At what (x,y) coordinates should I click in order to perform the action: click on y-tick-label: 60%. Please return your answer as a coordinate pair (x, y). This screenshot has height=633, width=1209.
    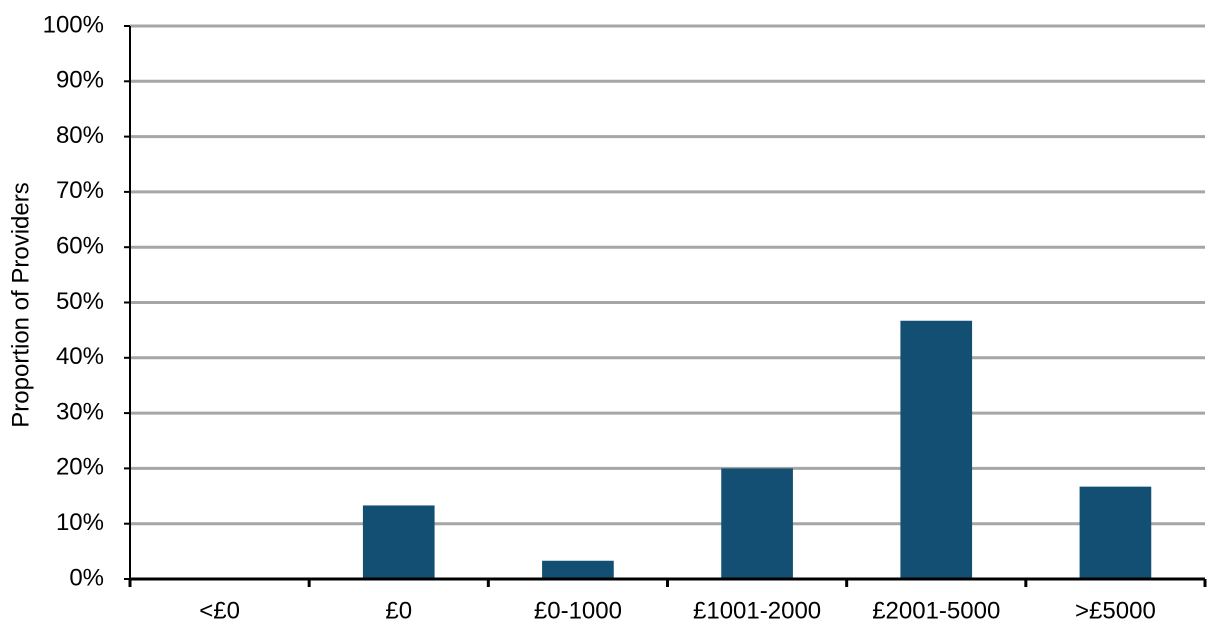
    Looking at the image, I should click on (80, 246).